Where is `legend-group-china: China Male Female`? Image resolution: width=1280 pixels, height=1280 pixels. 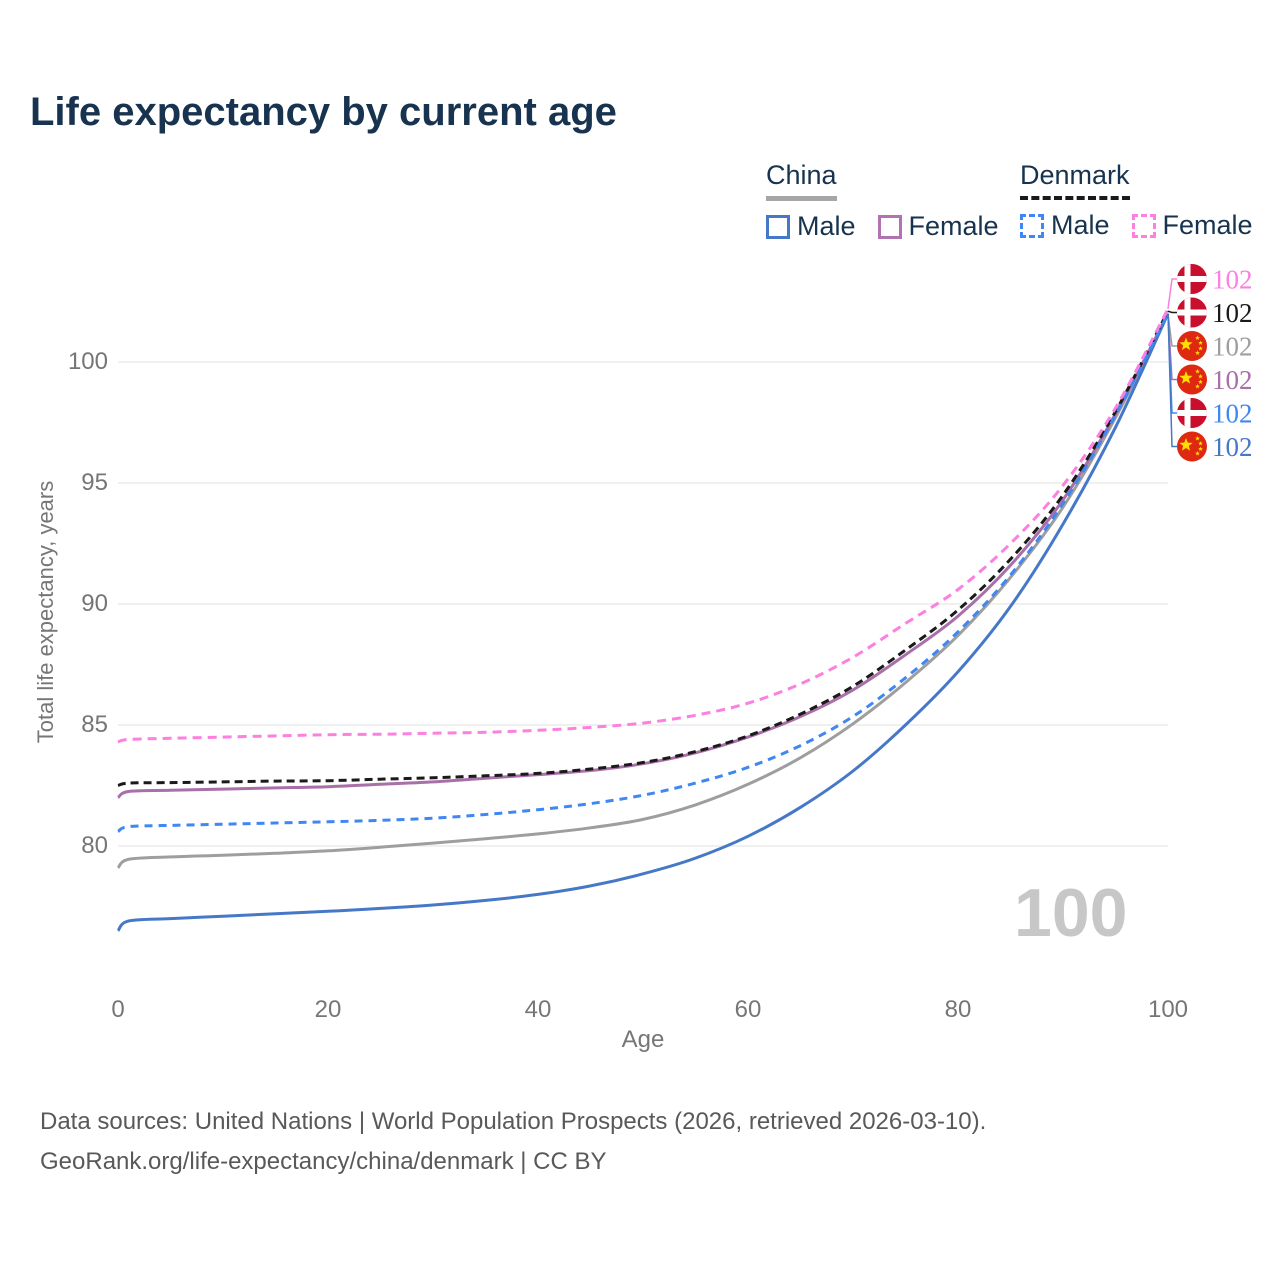 legend-group-china: China Male Female is located at coordinates (882, 201).